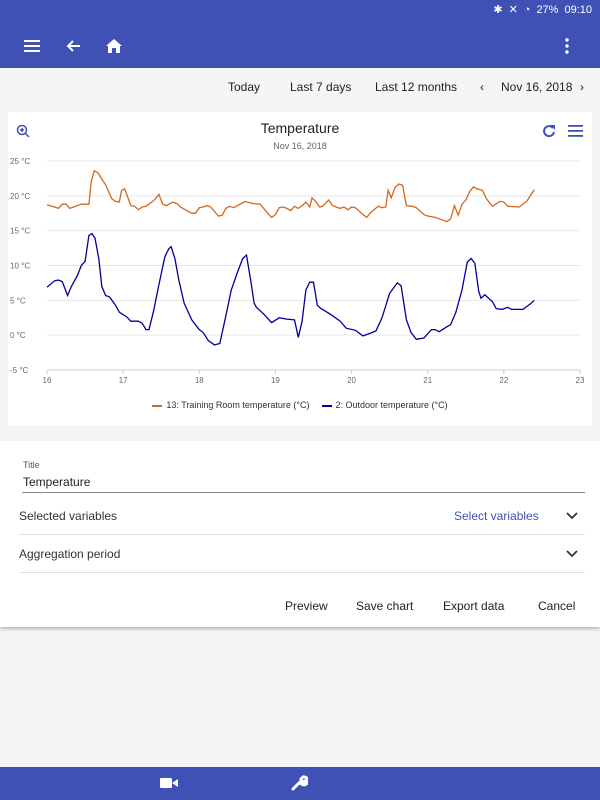  What do you see at coordinates (527, 9) in the screenshot?
I see `wifi-signal-icon: ◔` at bounding box center [527, 9].